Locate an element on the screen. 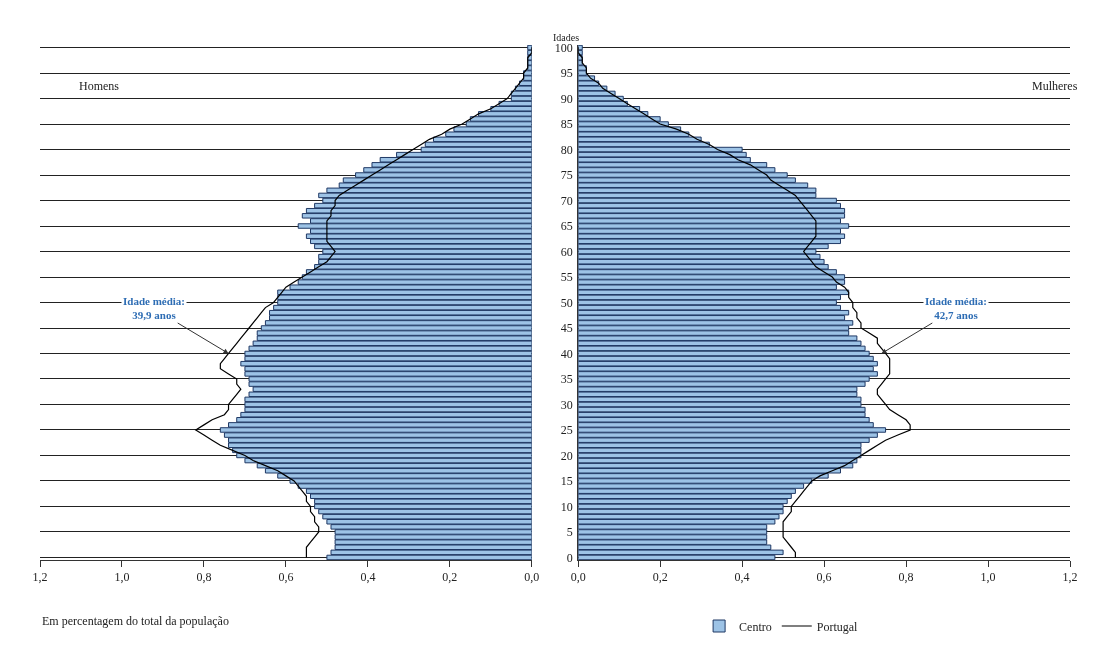 The width and height of the screenshot is (1110, 655). y-tick-label: 75 is located at coordinates (566, 175).